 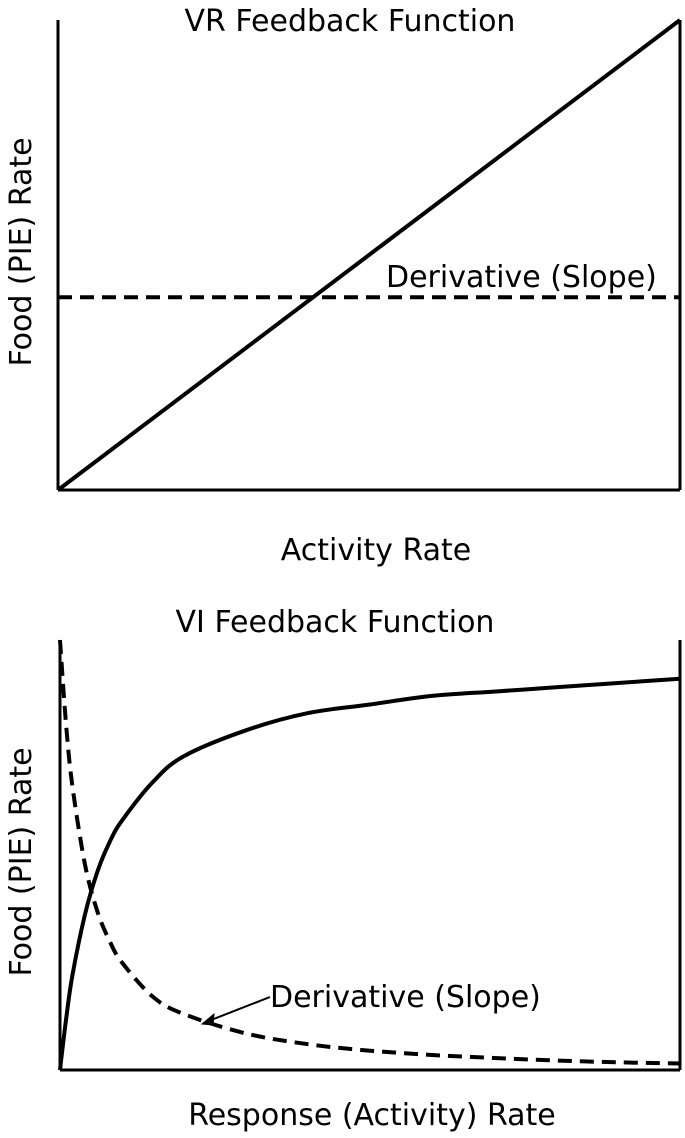 What do you see at coordinates (235, 1011) in the screenshot?
I see `vi-derivative-pointer-arrow` at bounding box center [235, 1011].